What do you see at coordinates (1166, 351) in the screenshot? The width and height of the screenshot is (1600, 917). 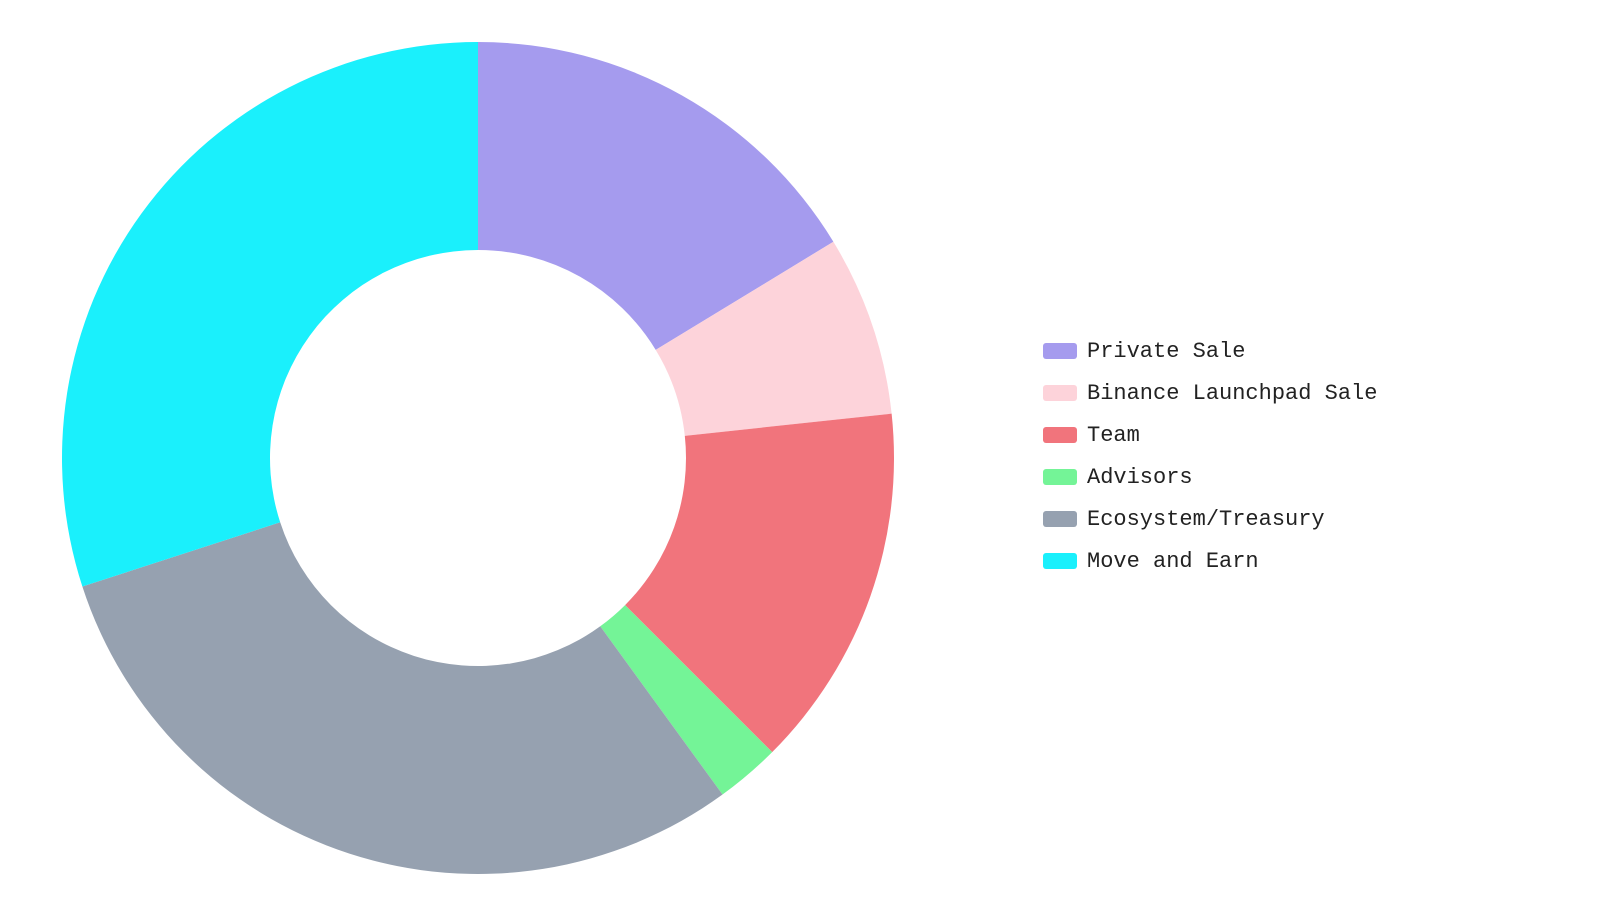 I see `legend-label: Private Sale` at bounding box center [1166, 351].